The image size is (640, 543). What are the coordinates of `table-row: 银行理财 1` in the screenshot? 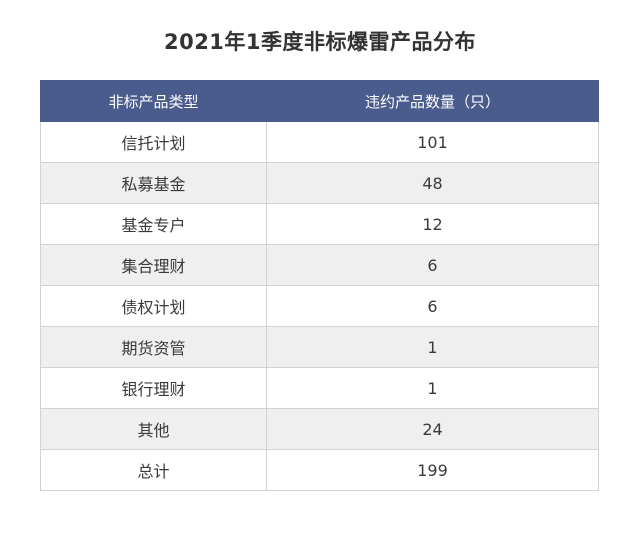 It's located at (319, 388).